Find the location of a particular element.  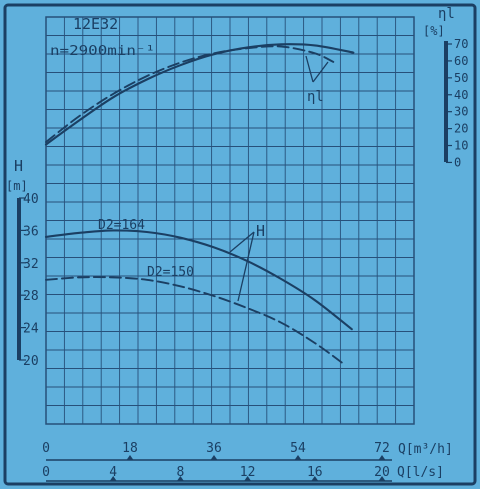

flow-axis-ls-ticks: 0 4 8 12 16 20 is located at coordinates (216, 473).